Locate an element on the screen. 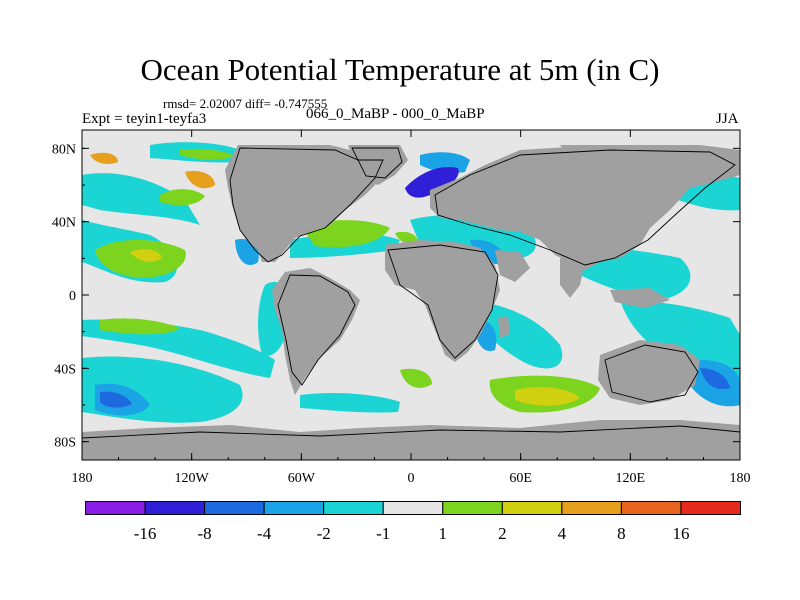  colorbar-label: 1 is located at coordinates (443, 533).